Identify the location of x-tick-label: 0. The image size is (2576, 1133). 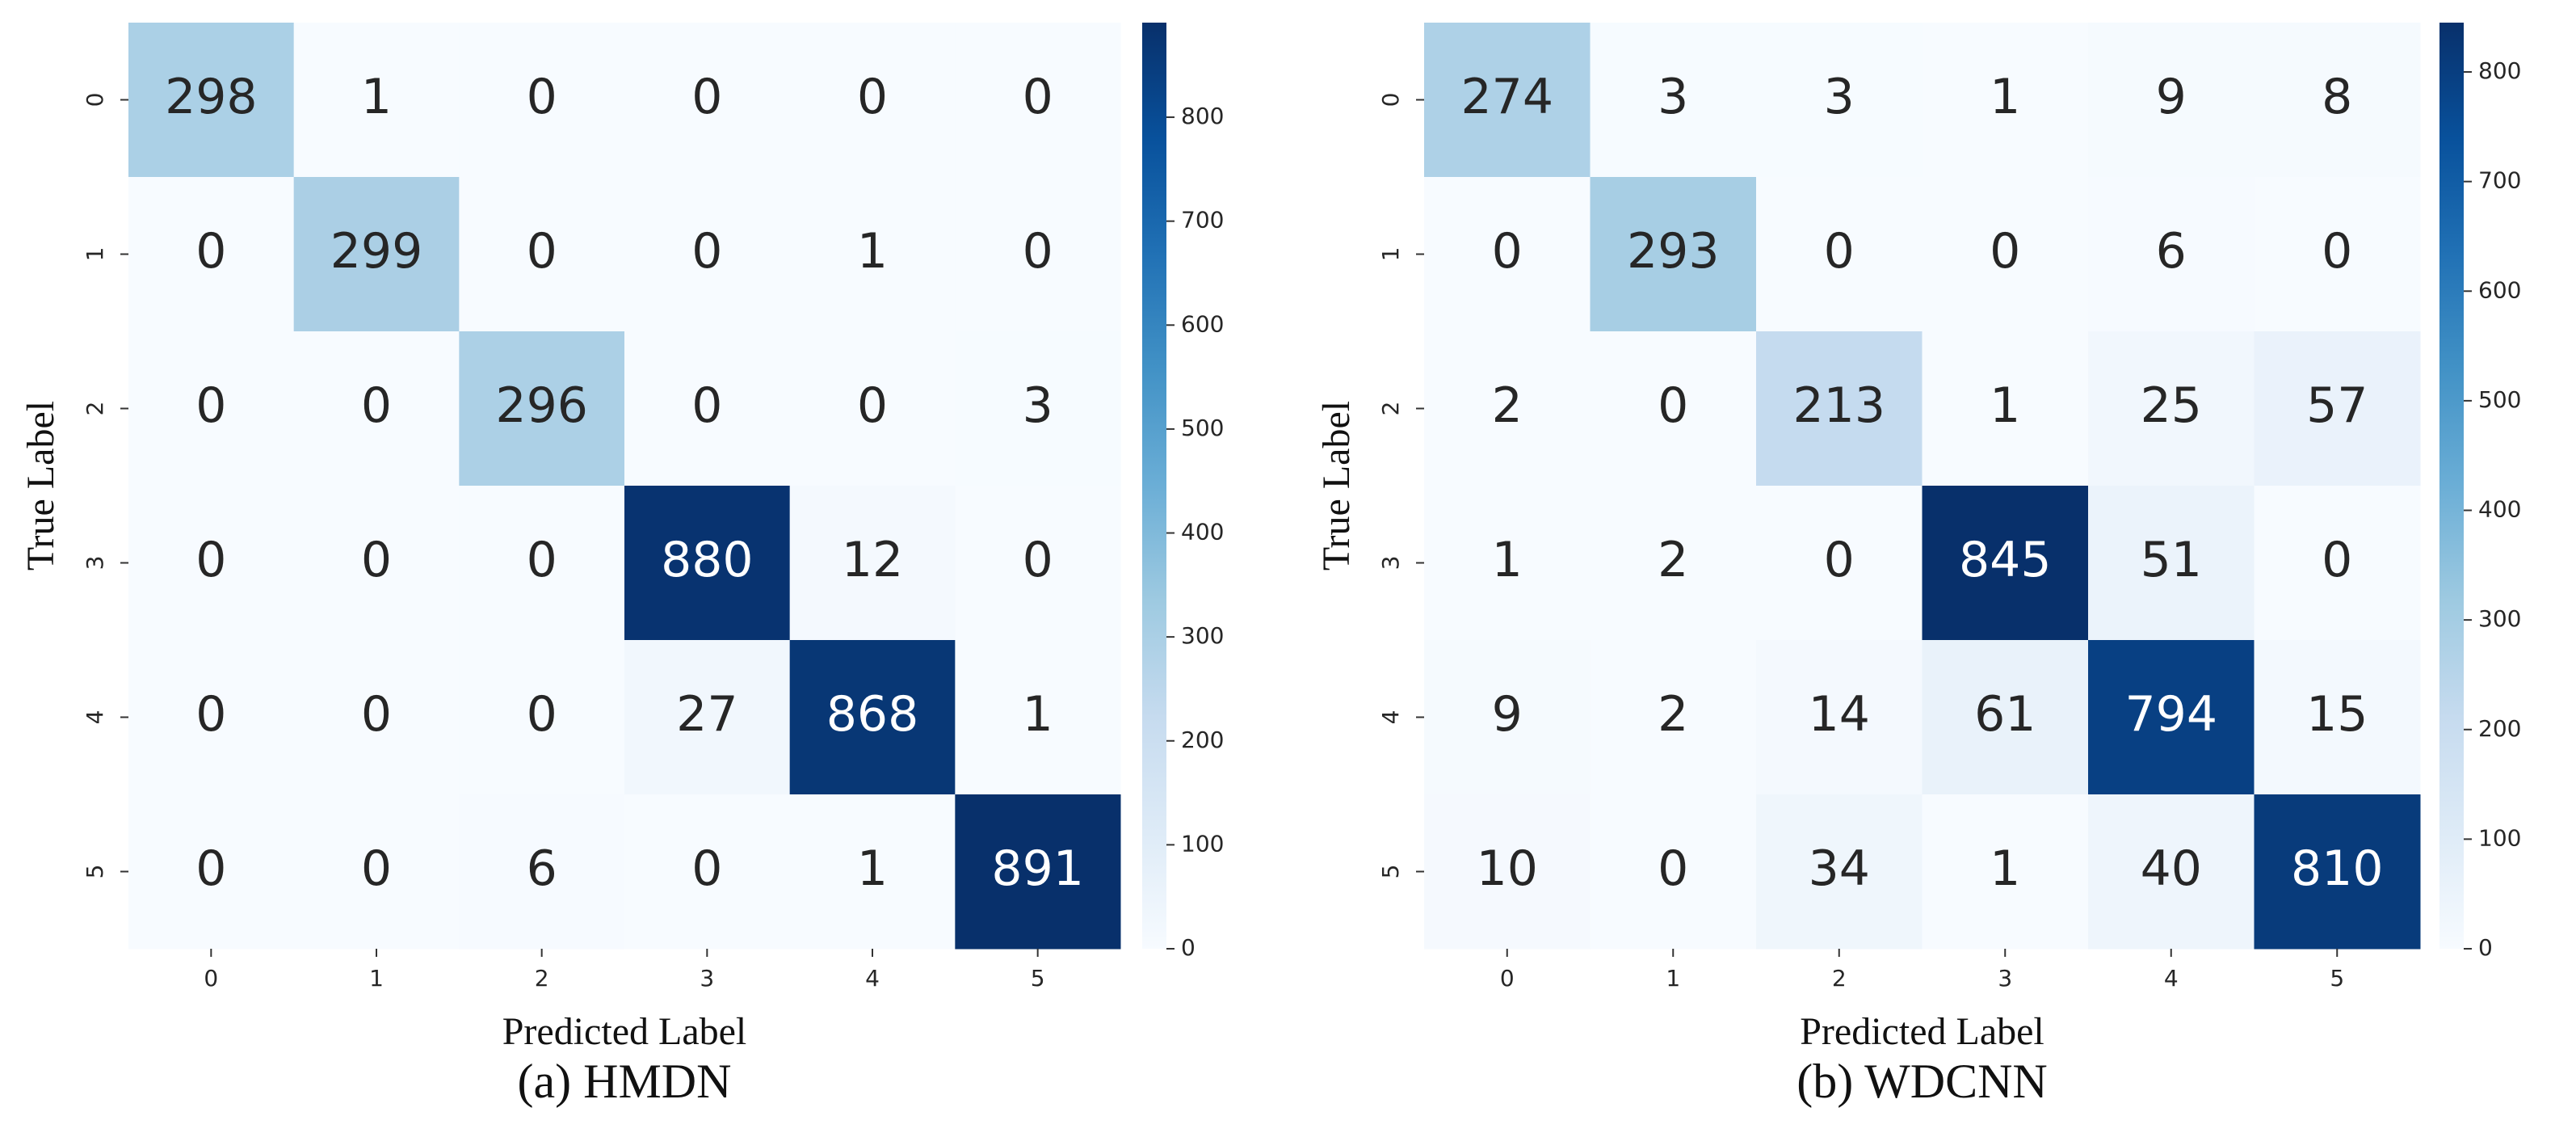
(1507, 978).